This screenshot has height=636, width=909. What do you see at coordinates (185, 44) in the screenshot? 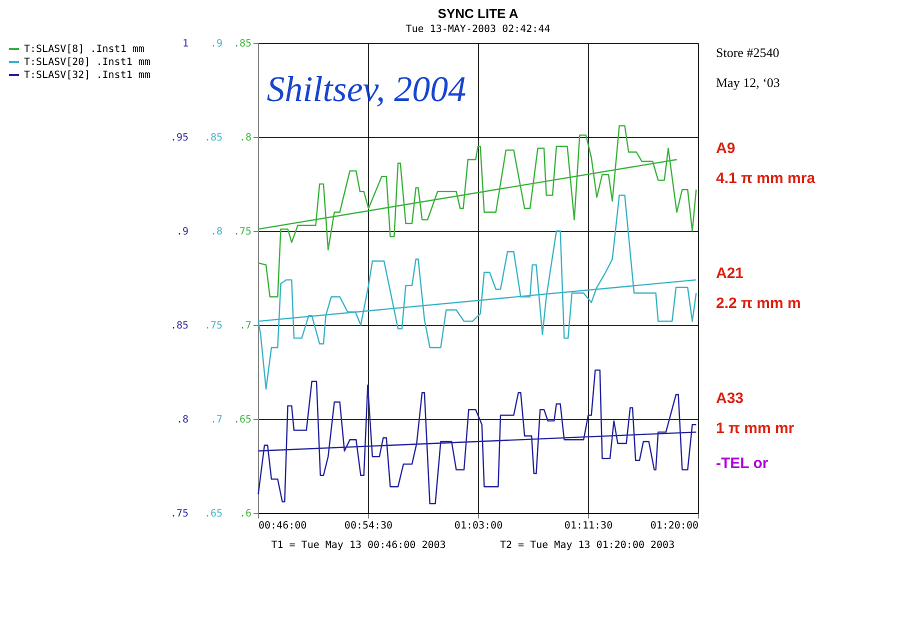
I see `y3-tick-label: 1` at bounding box center [185, 44].